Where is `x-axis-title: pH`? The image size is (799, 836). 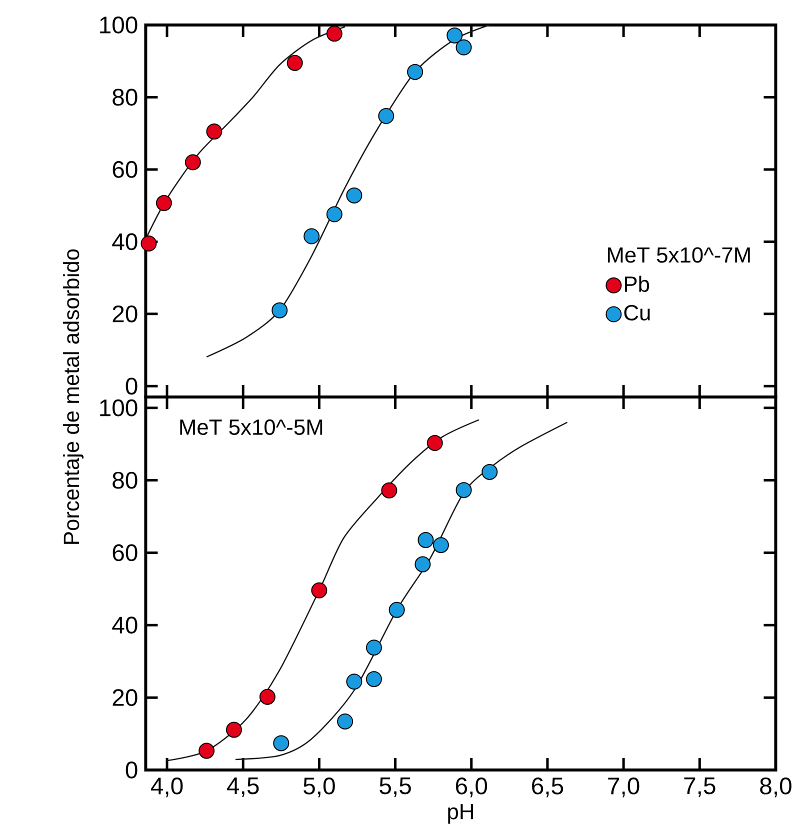
x-axis-title: pH is located at coordinates (461, 814).